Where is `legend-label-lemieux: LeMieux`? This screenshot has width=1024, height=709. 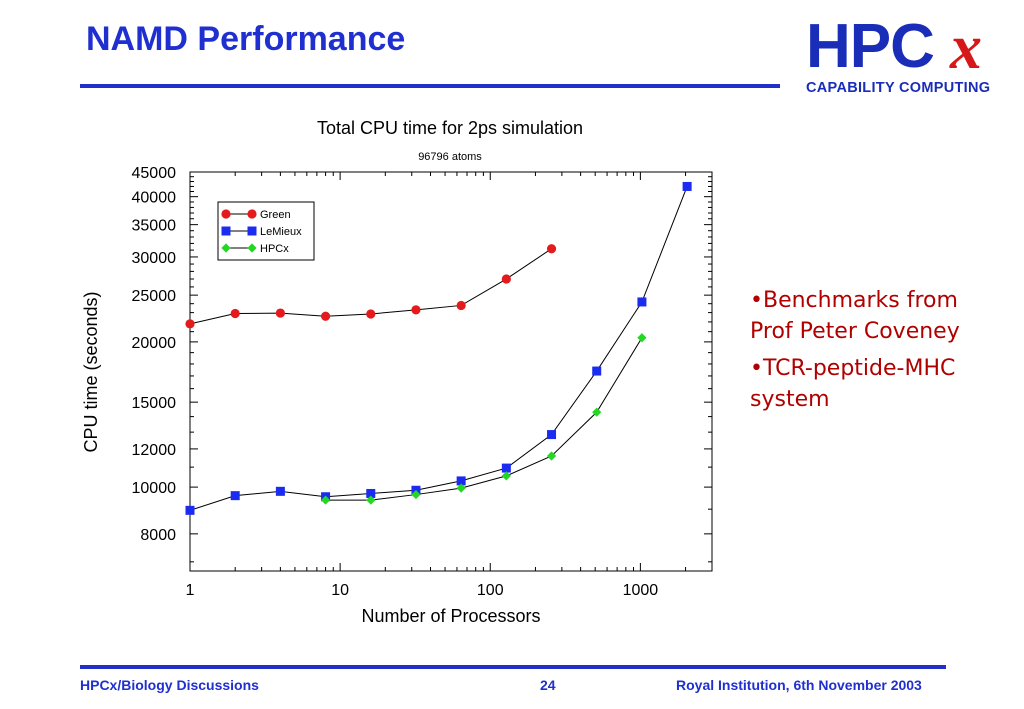
legend-label-lemieux: LeMieux is located at coordinates (281, 232).